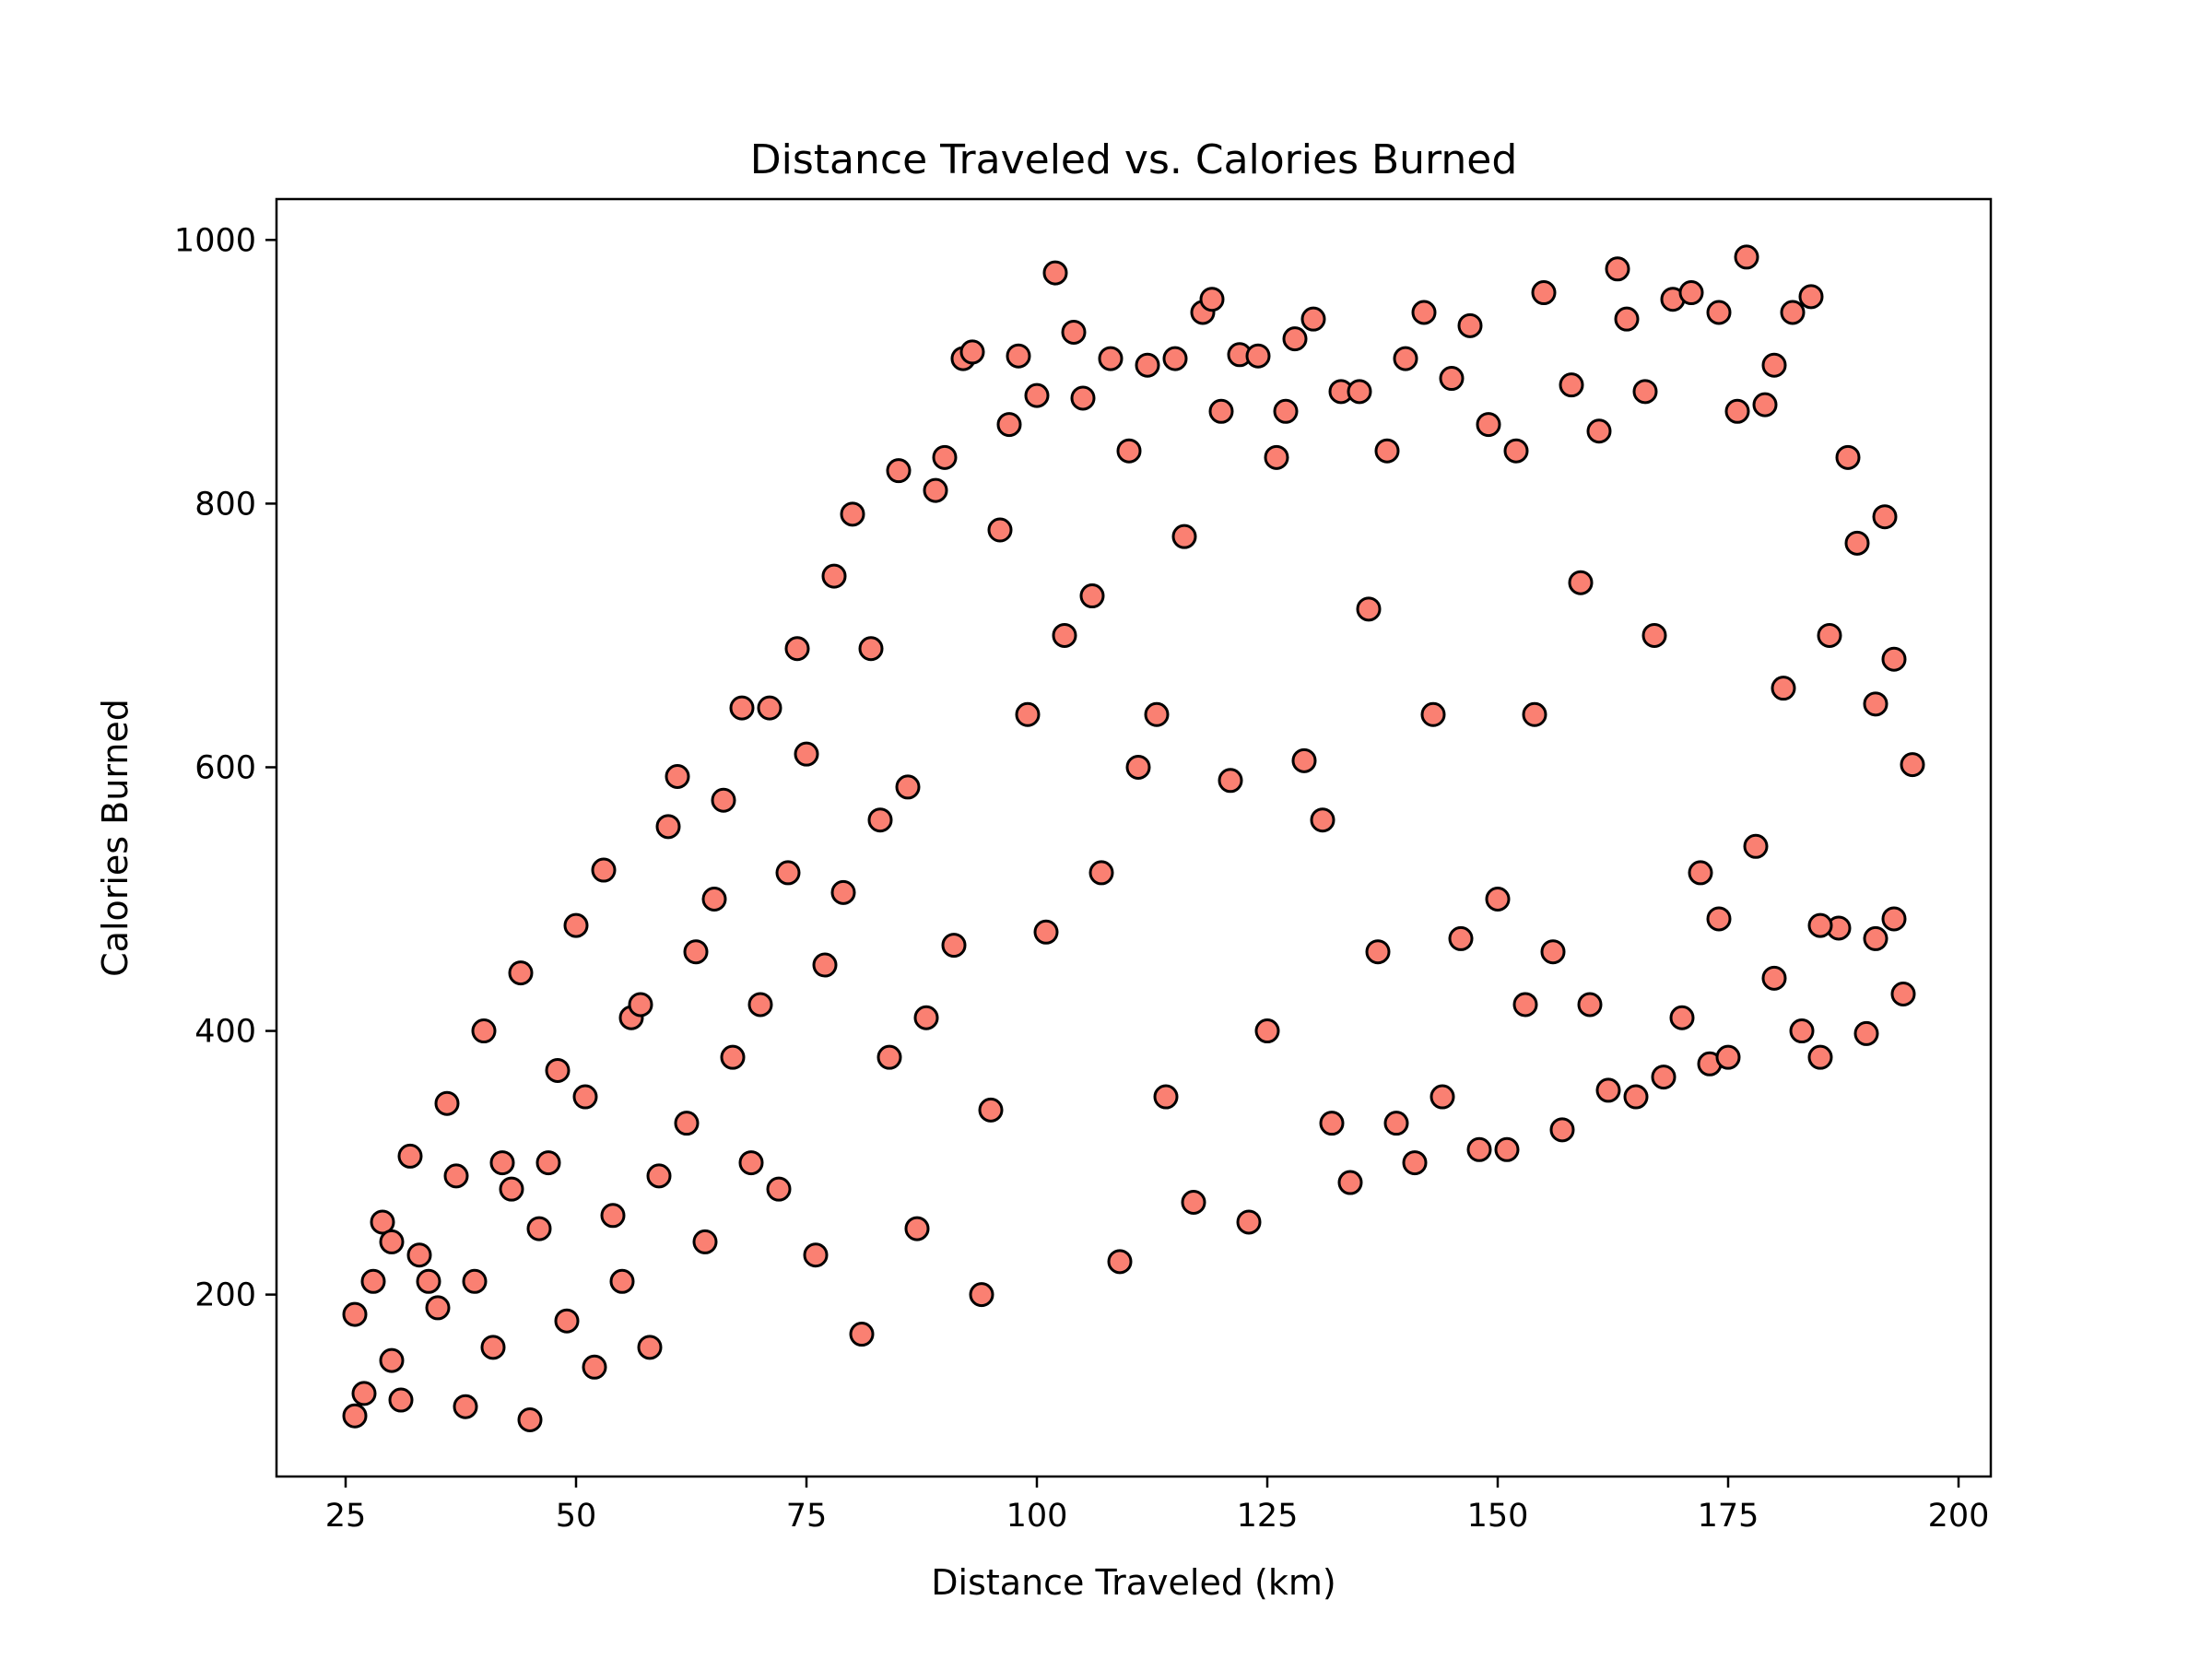  I want to click on y-tick-label: 800, so click(225, 504).